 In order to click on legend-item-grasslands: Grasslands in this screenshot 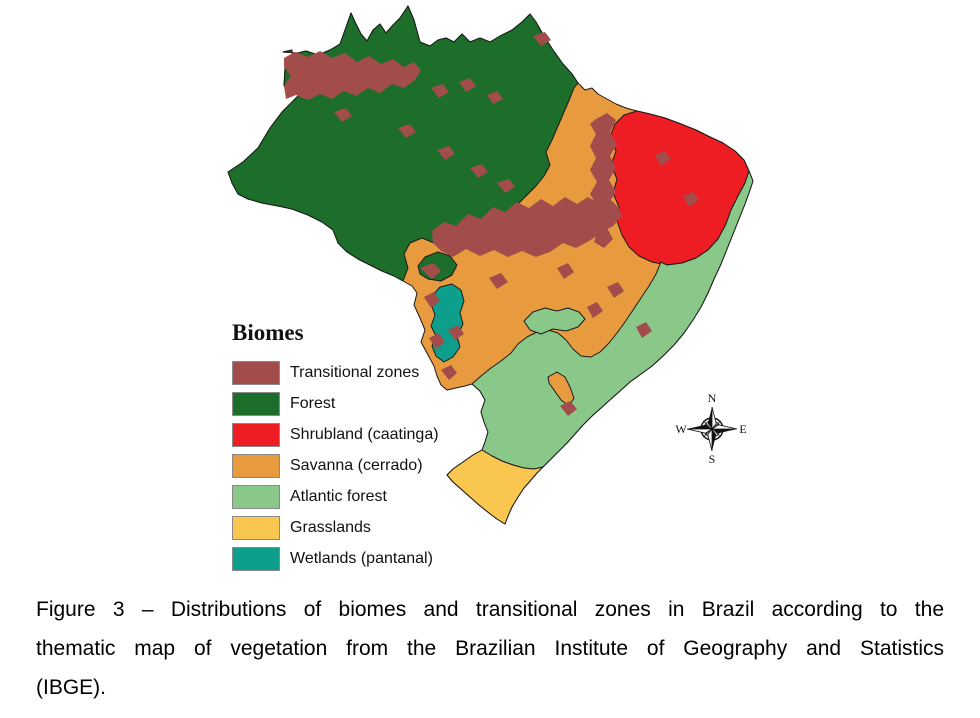, I will do `click(335, 528)`.